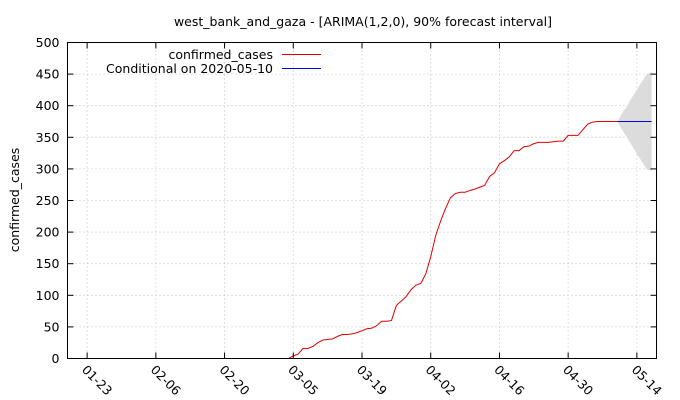 The height and width of the screenshot is (400, 680). Describe the element at coordinates (97, 380) in the screenshot. I see `x-tick-label: 01-23` at that location.